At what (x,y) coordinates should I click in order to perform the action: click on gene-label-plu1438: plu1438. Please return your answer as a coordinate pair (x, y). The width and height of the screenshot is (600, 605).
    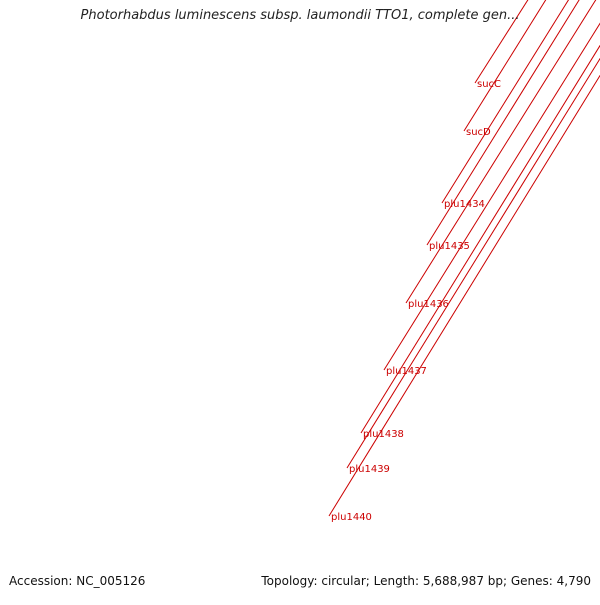
    Looking at the image, I should click on (383, 434).